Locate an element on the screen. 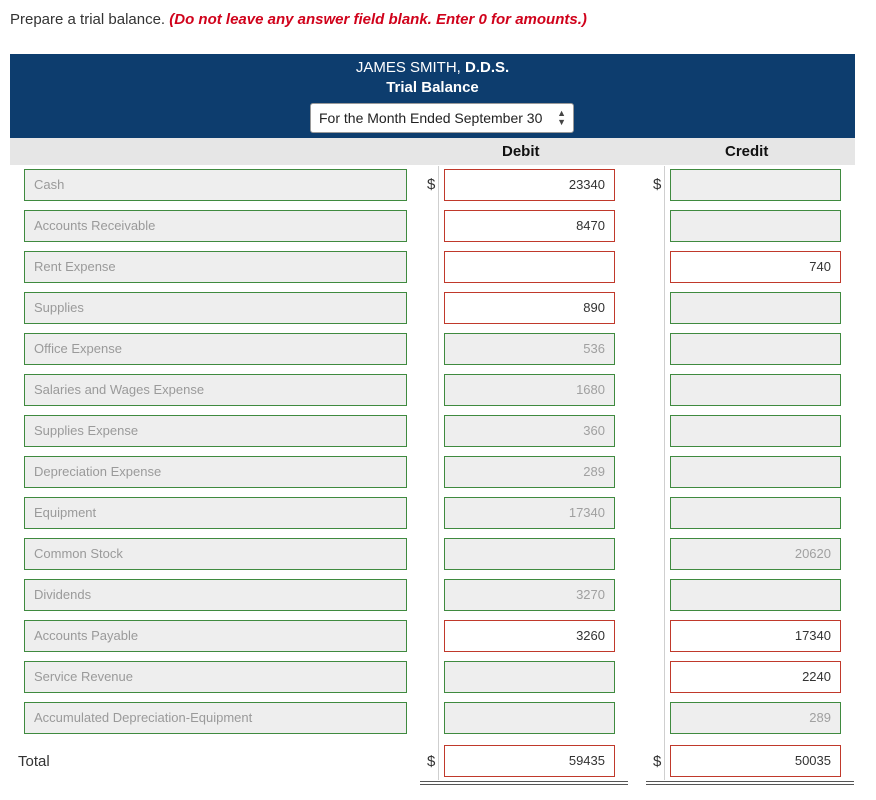  debit-total-double-rule is located at coordinates (524, 783).